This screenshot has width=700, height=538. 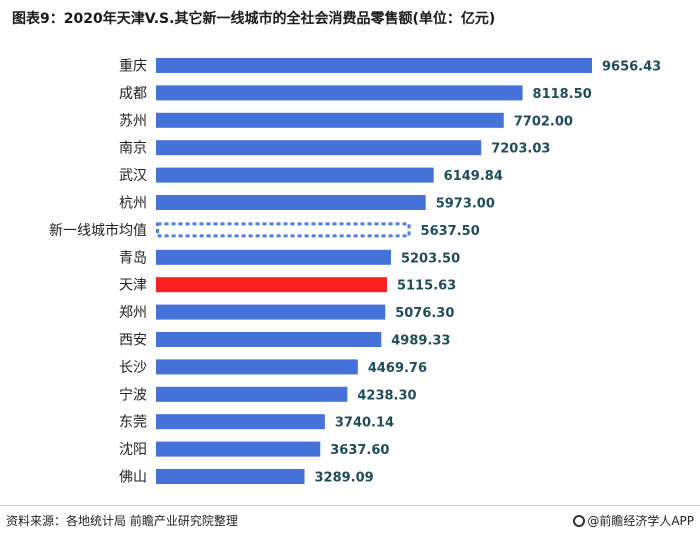 What do you see at coordinates (133, 176) in the screenshot?
I see `category-label: 武汉` at bounding box center [133, 176].